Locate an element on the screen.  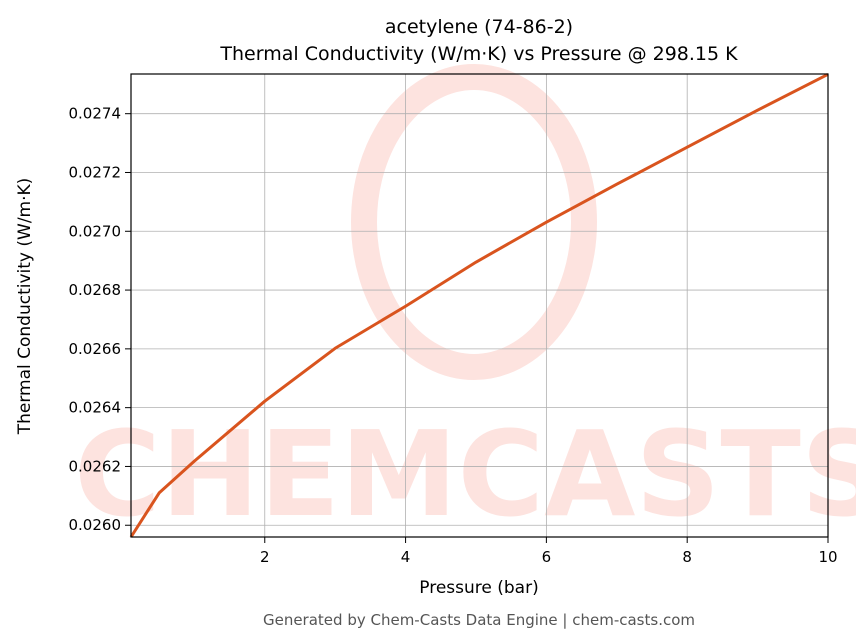
x-tick-label: 4 is located at coordinates (406, 557).